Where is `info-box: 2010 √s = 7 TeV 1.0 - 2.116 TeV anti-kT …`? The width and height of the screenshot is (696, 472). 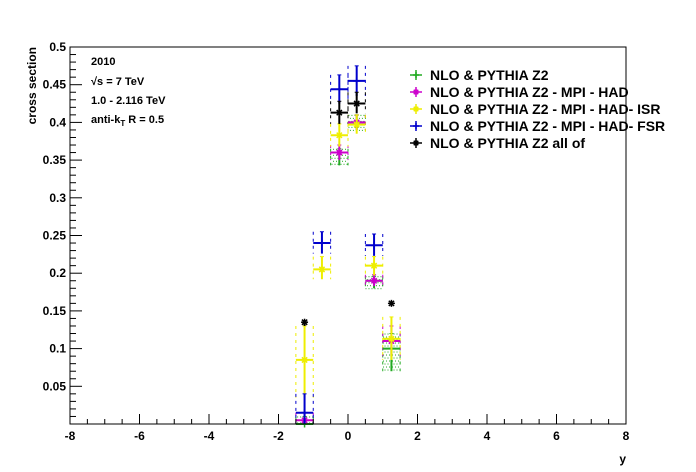 info-box: 2010 √s = 7 TeV 1.0 - 2.116 TeV anti-kT … is located at coordinates (128, 92).